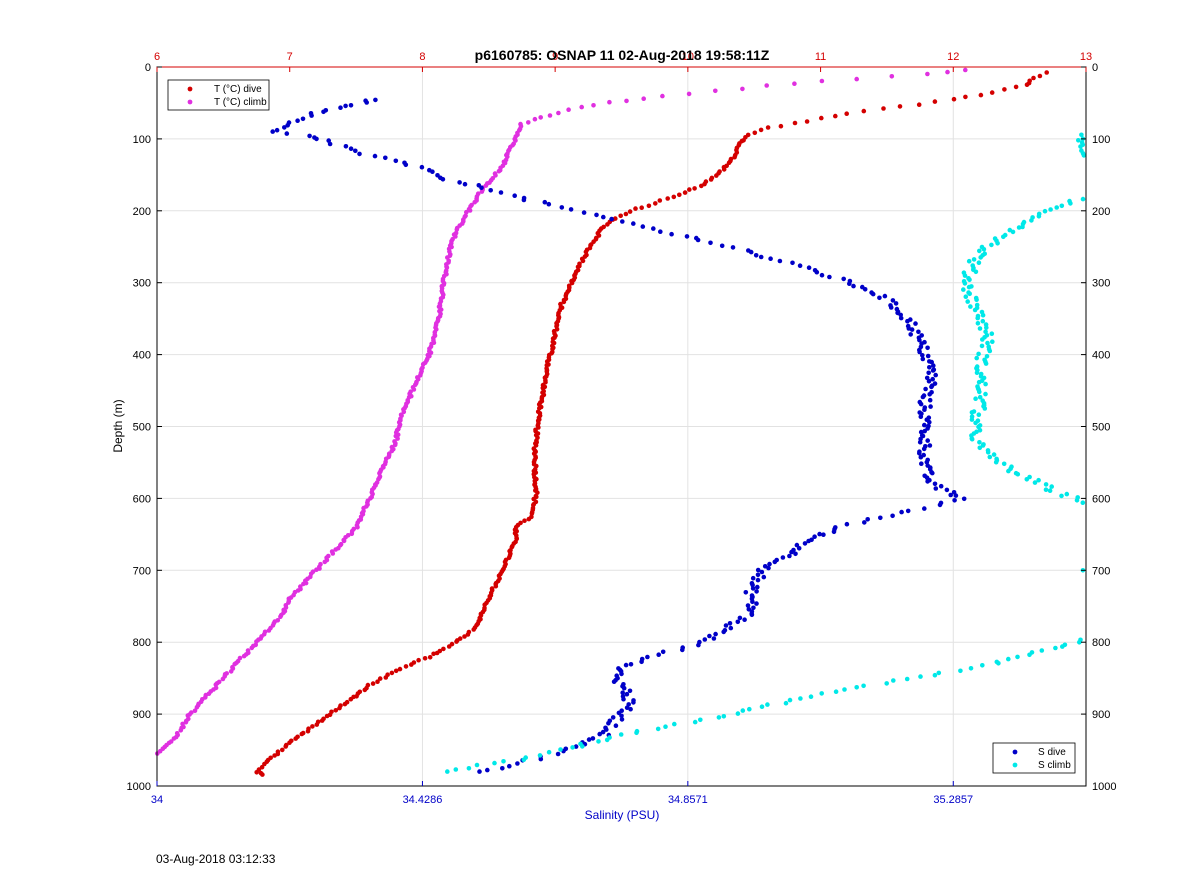 Image resolution: width=1200 pixels, height=885 pixels. I want to click on y-tick-label-left-5: 500, so click(142, 428).